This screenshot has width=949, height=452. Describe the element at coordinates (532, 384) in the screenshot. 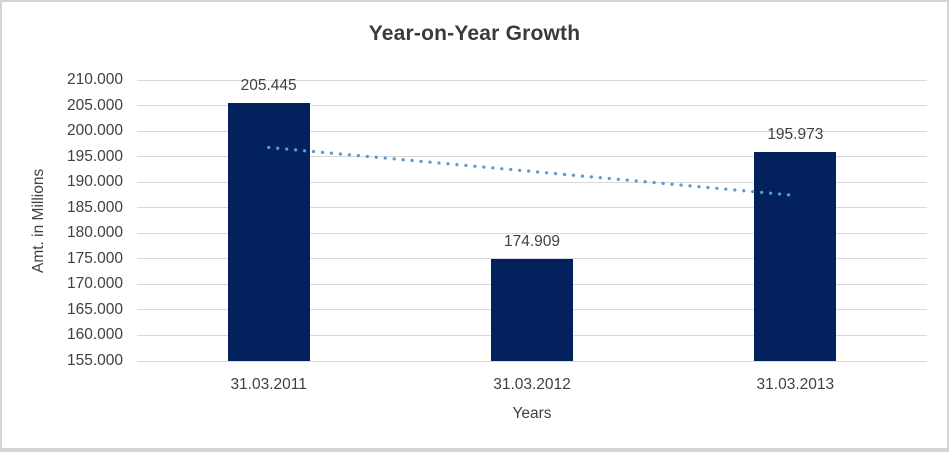

I see `x-axis-category-label: 31.03.2012` at that location.